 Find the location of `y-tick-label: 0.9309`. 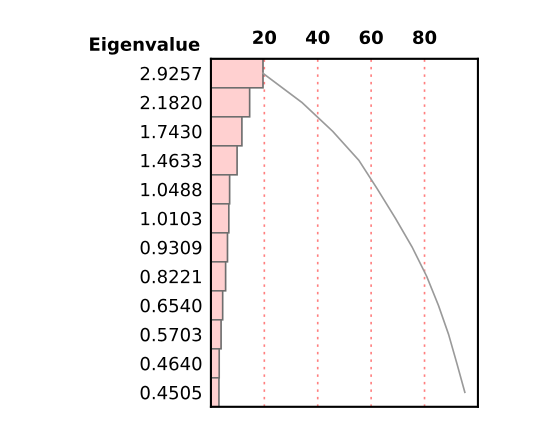

y-tick-label: 0.9309 is located at coordinates (171, 247).